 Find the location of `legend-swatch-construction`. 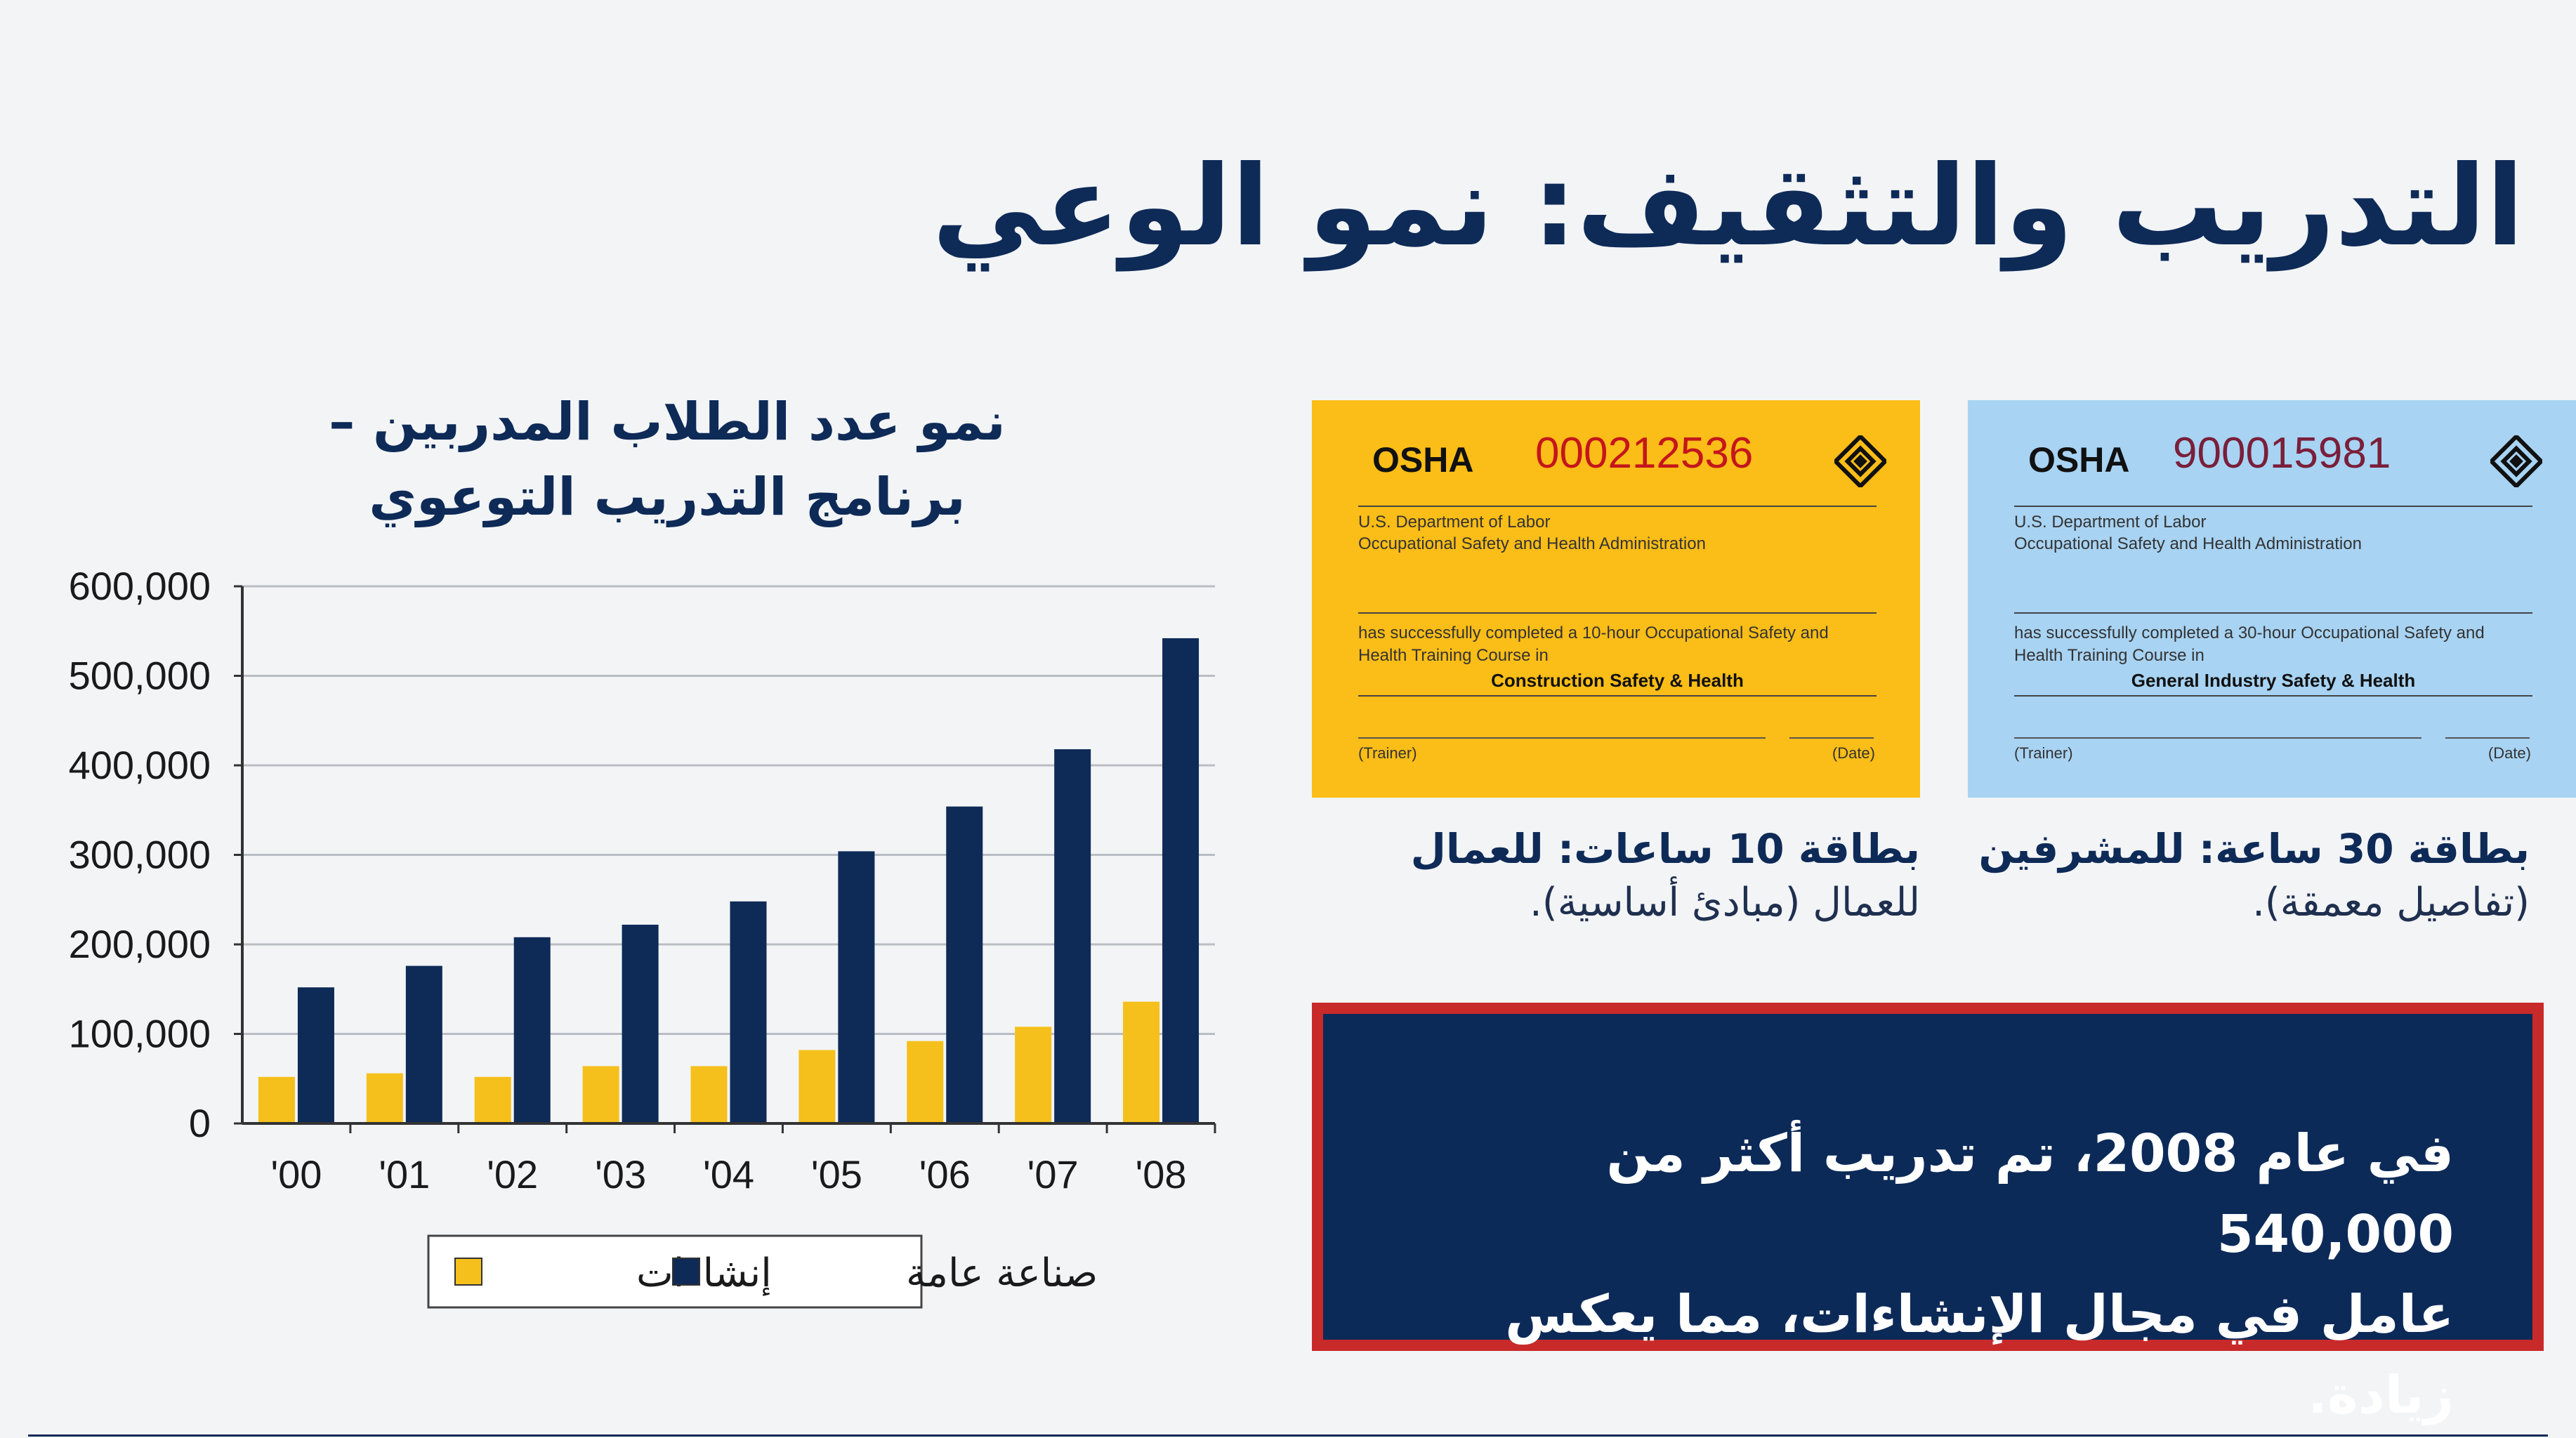

legend-swatch-construction is located at coordinates (468, 1272).